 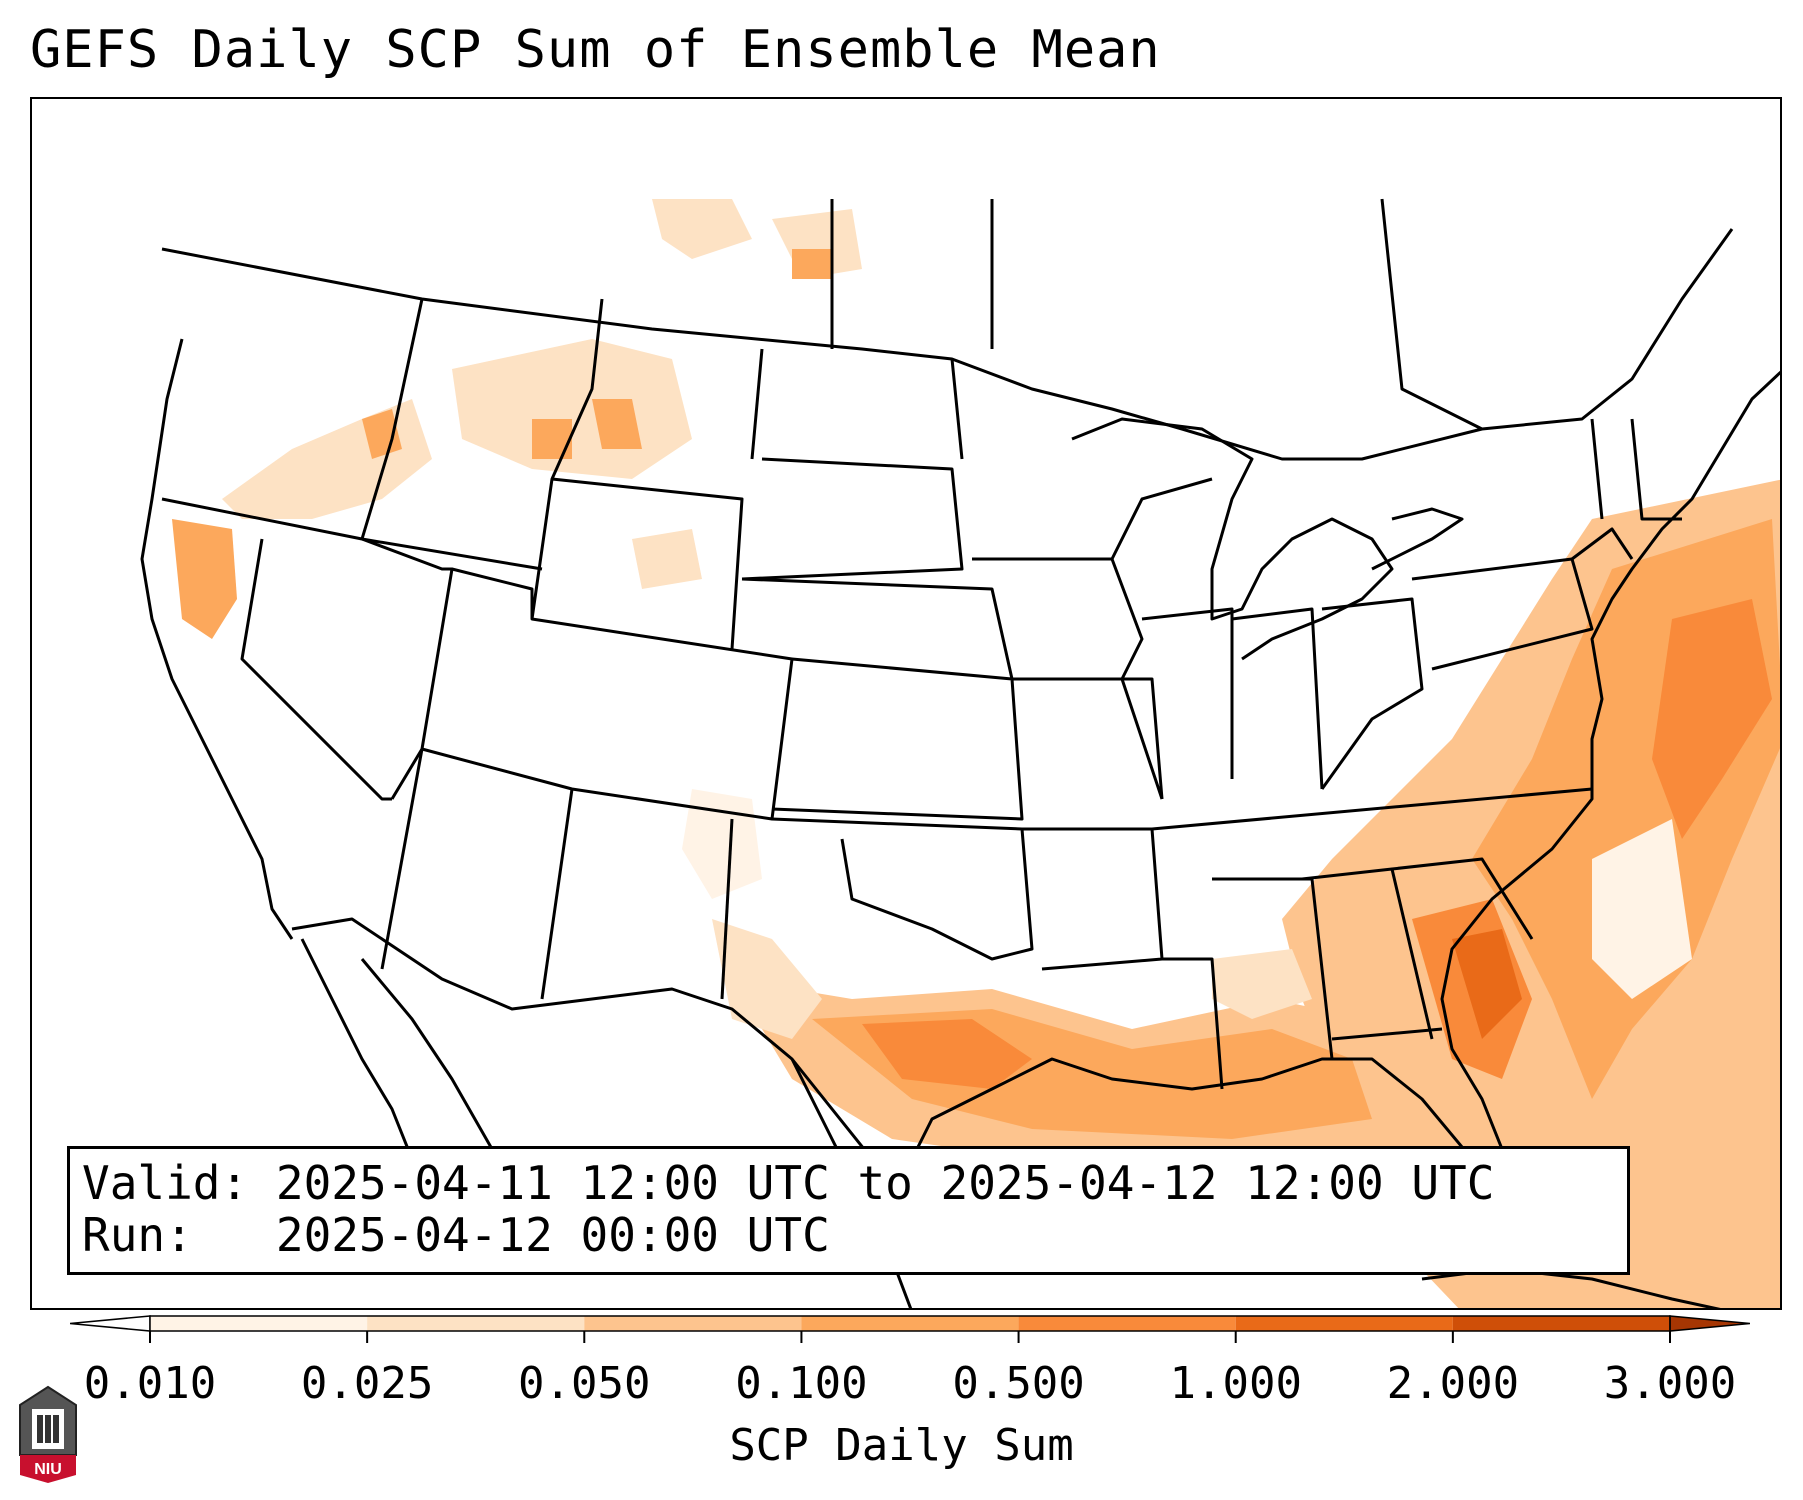 I want to click on niu-logo-icon: NIU, so click(x=48, y=1434).